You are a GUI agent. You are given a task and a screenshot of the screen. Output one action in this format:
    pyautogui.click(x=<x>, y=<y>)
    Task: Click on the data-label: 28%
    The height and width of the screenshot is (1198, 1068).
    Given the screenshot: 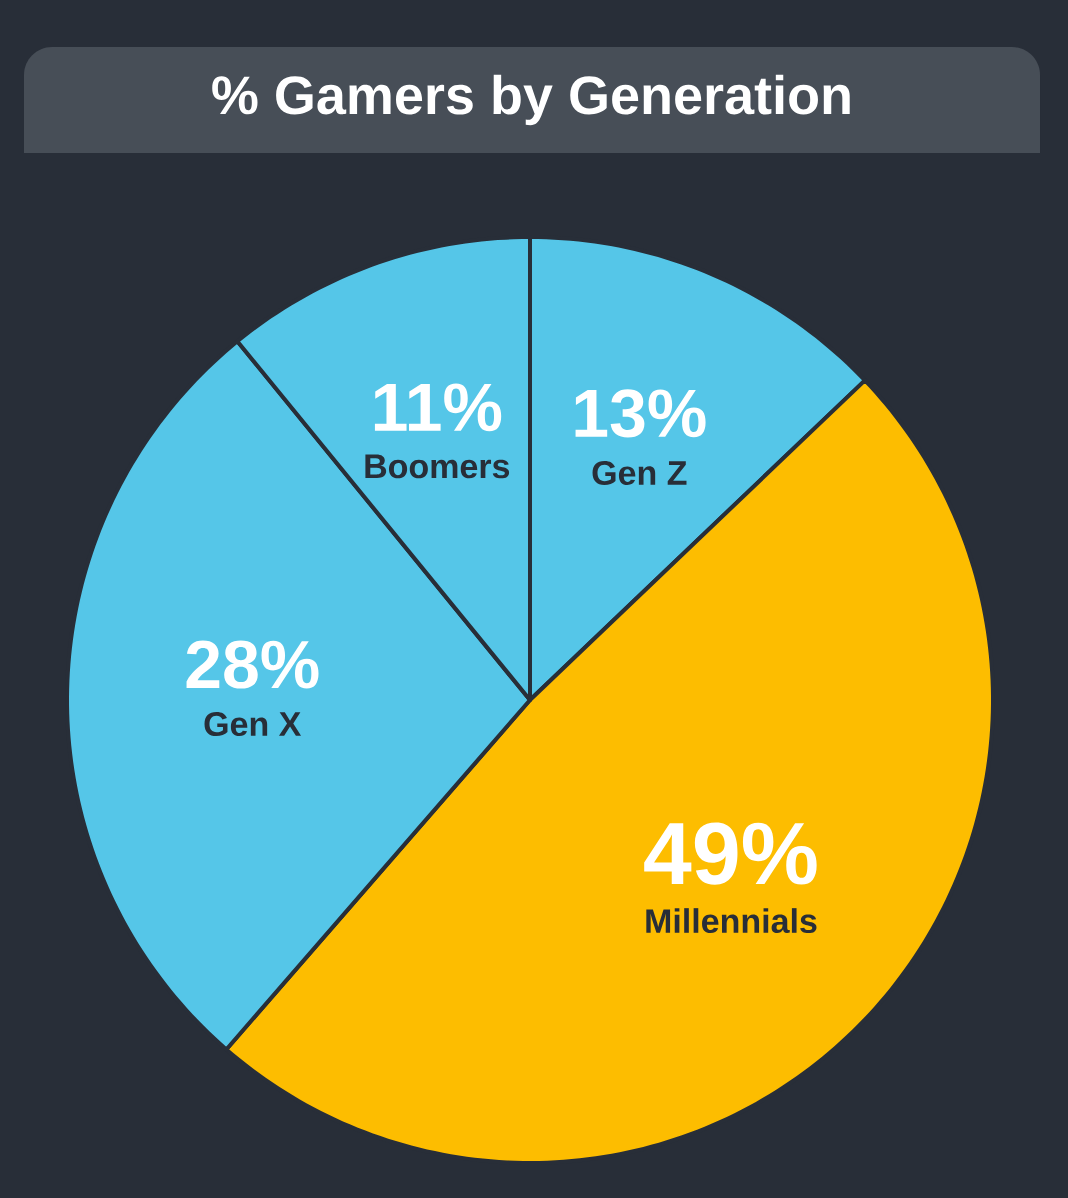 What is the action you would take?
    pyautogui.click(x=252, y=664)
    